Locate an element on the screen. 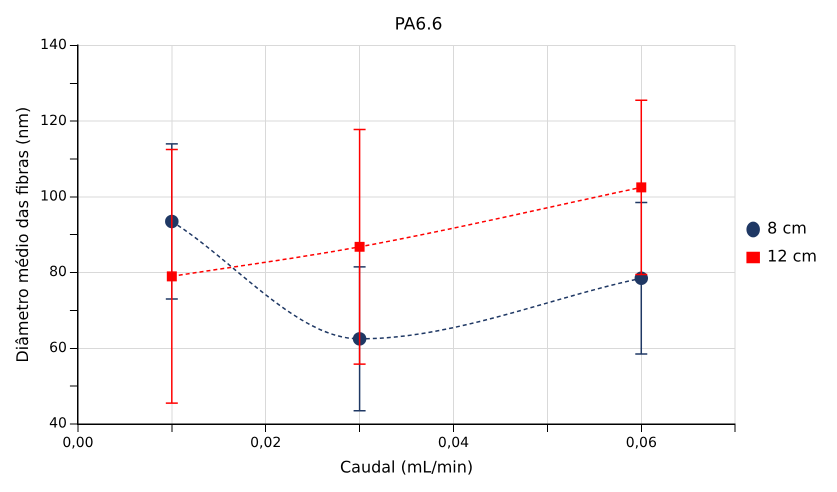 This screenshot has height=492, width=837. y-tick-label: 60 is located at coordinates (58, 348).